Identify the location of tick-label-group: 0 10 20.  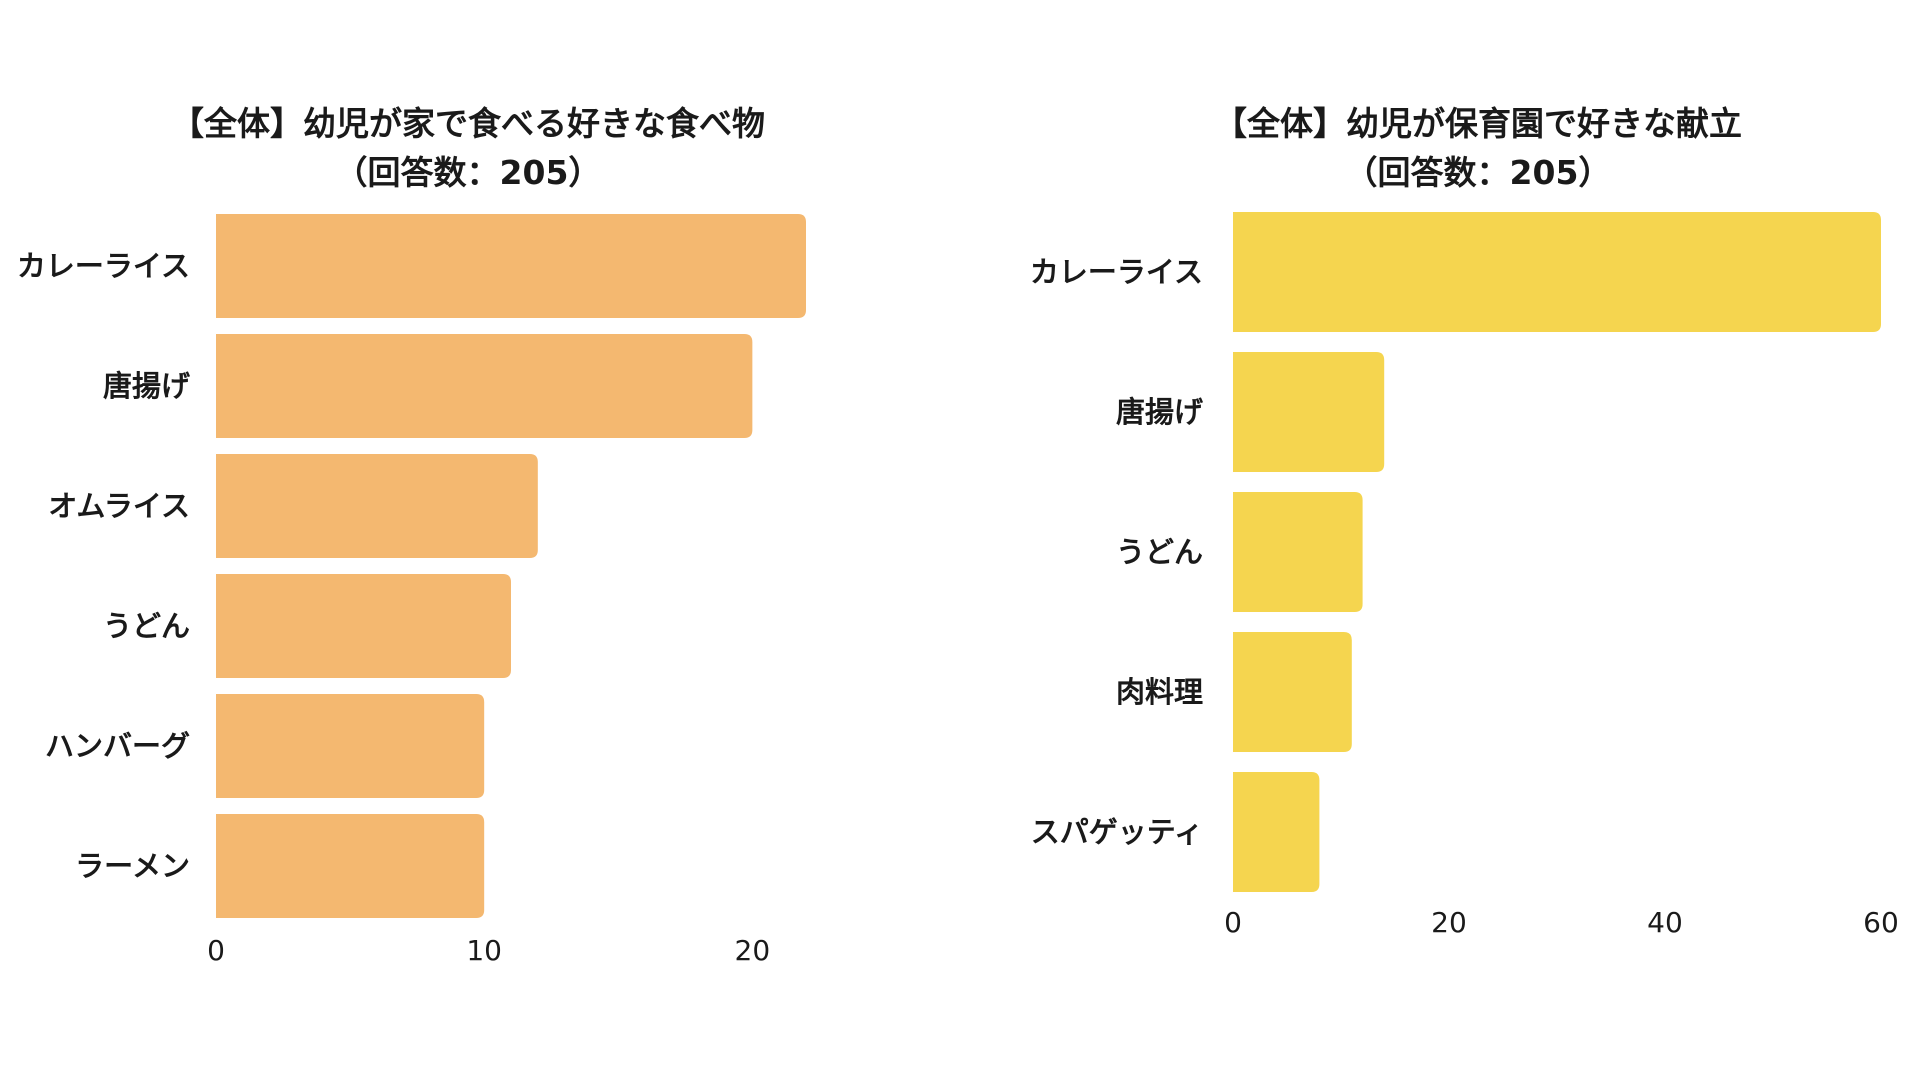
(488, 950).